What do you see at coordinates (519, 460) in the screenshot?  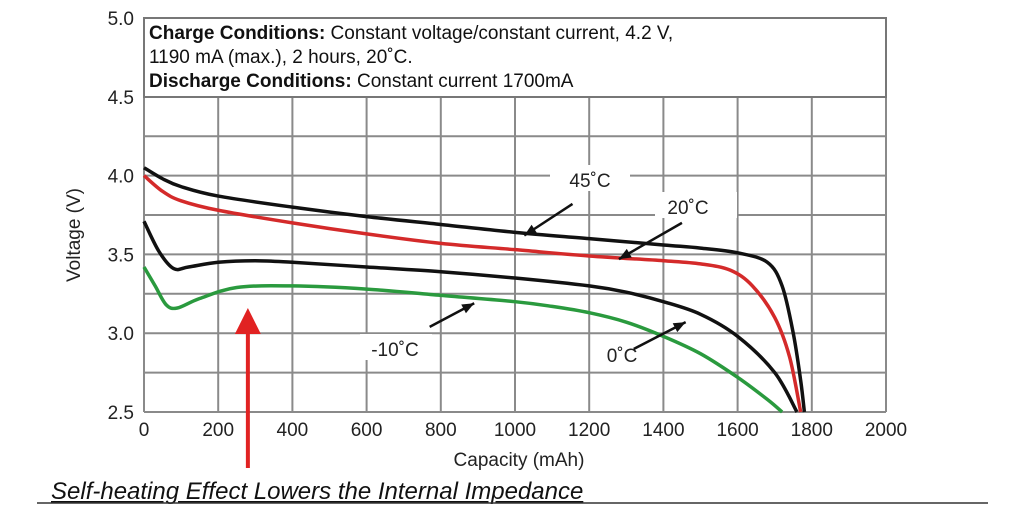 I see `x-axis-title: Capacity (mAh)` at bounding box center [519, 460].